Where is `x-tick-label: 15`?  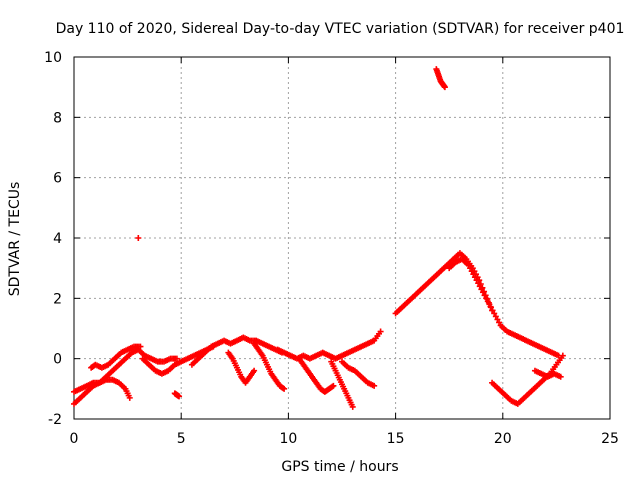 x-tick-label: 15 is located at coordinates (396, 439).